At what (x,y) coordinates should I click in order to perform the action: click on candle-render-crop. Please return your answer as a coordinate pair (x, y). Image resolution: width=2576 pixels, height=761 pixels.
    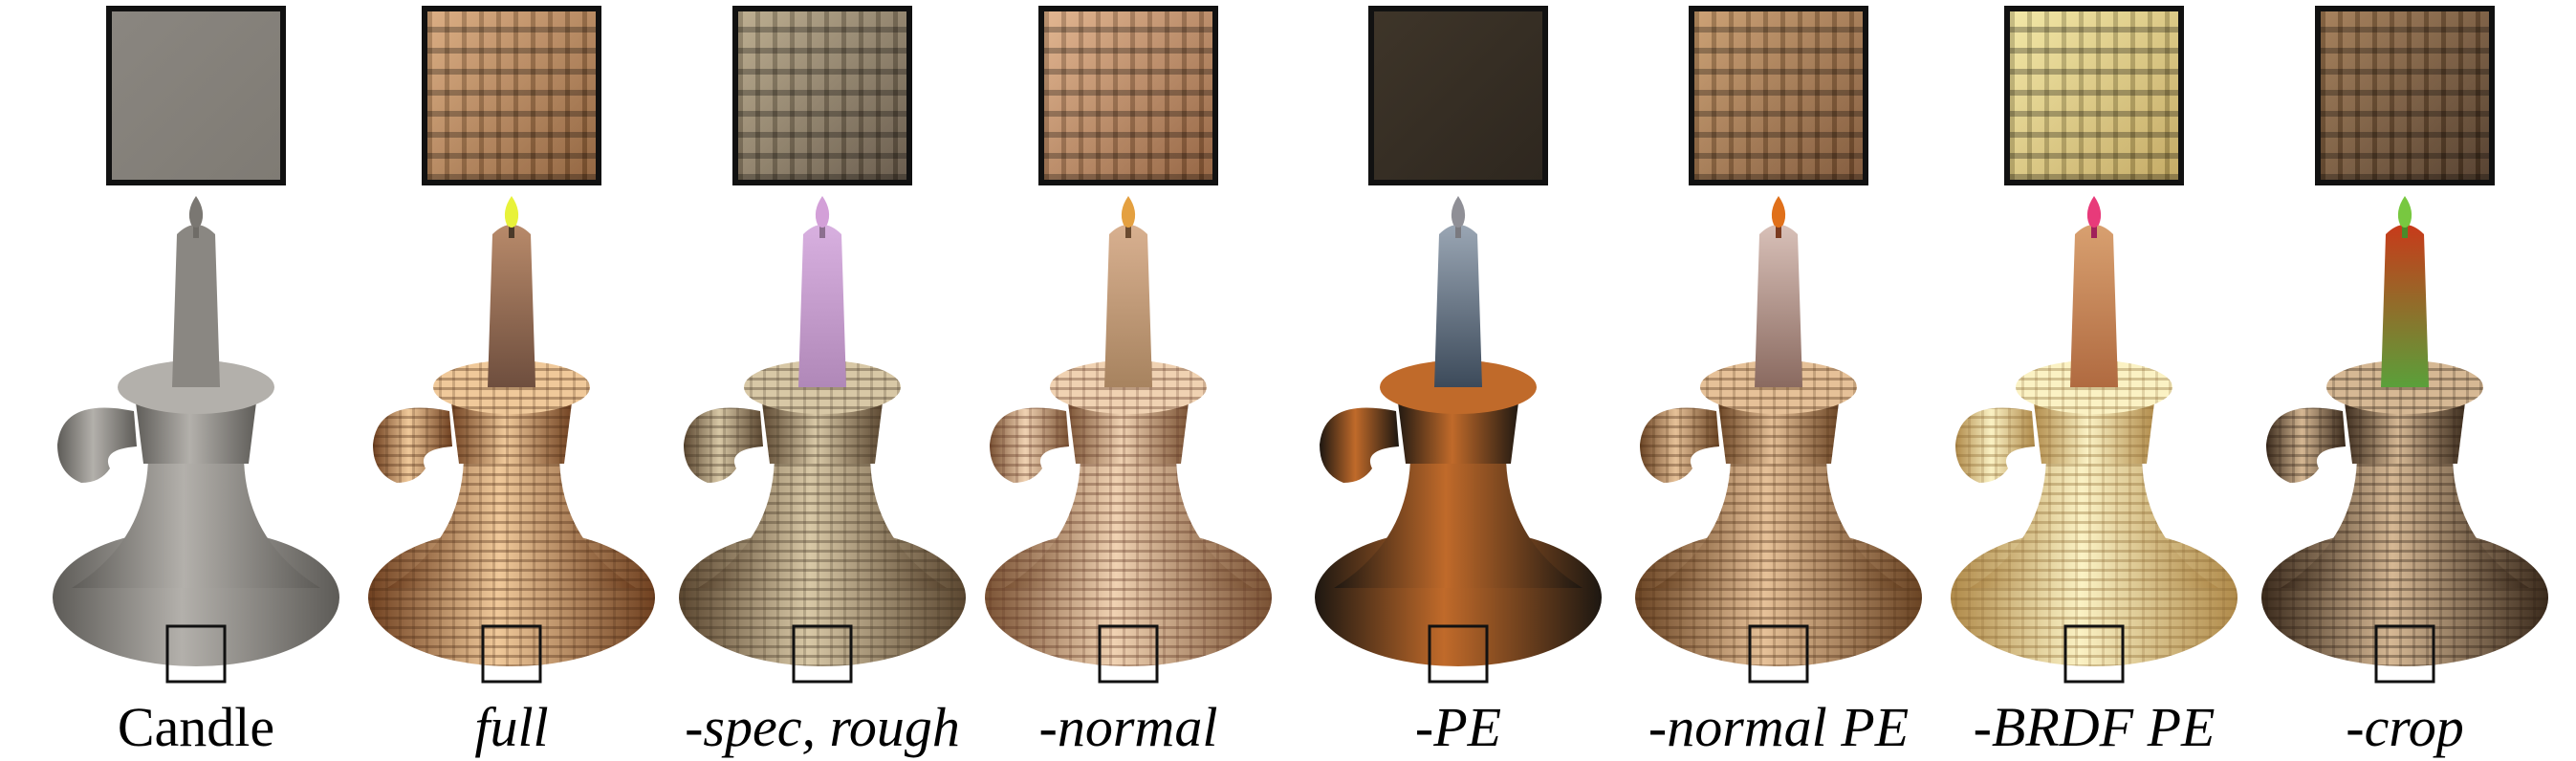
    Looking at the image, I should click on (2404, 440).